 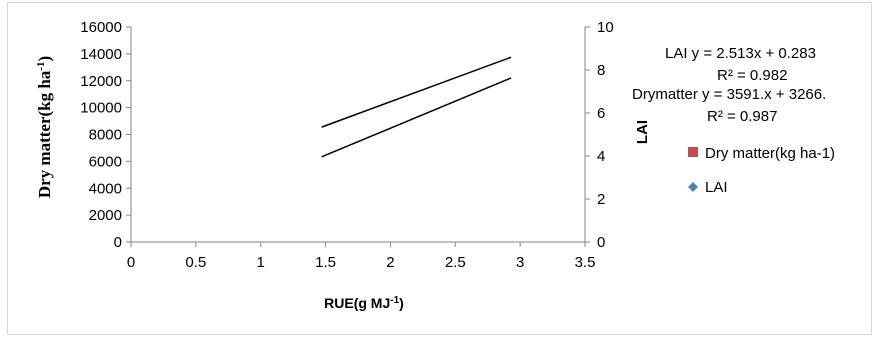 I want to click on y-axis-title: Dry matter(kg ha-1), so click(x=44, y=127).